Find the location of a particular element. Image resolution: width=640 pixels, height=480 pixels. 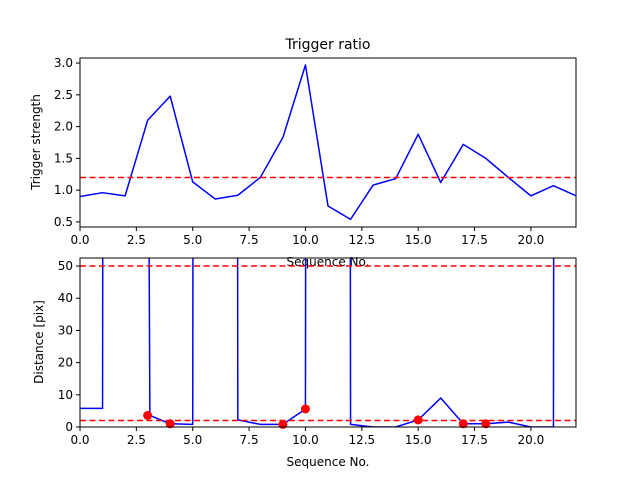

y-tick-label: 2.5 is located at coordinates (63, 95).